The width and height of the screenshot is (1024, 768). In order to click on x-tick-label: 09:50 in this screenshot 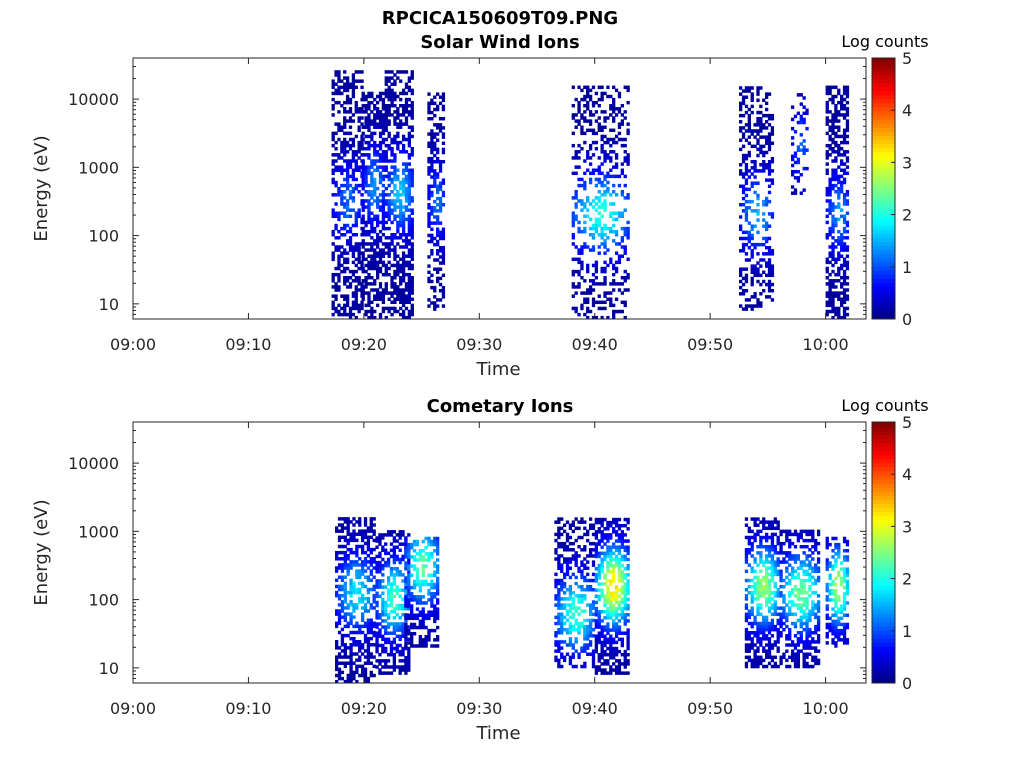, I will do `click(710, 344)`.